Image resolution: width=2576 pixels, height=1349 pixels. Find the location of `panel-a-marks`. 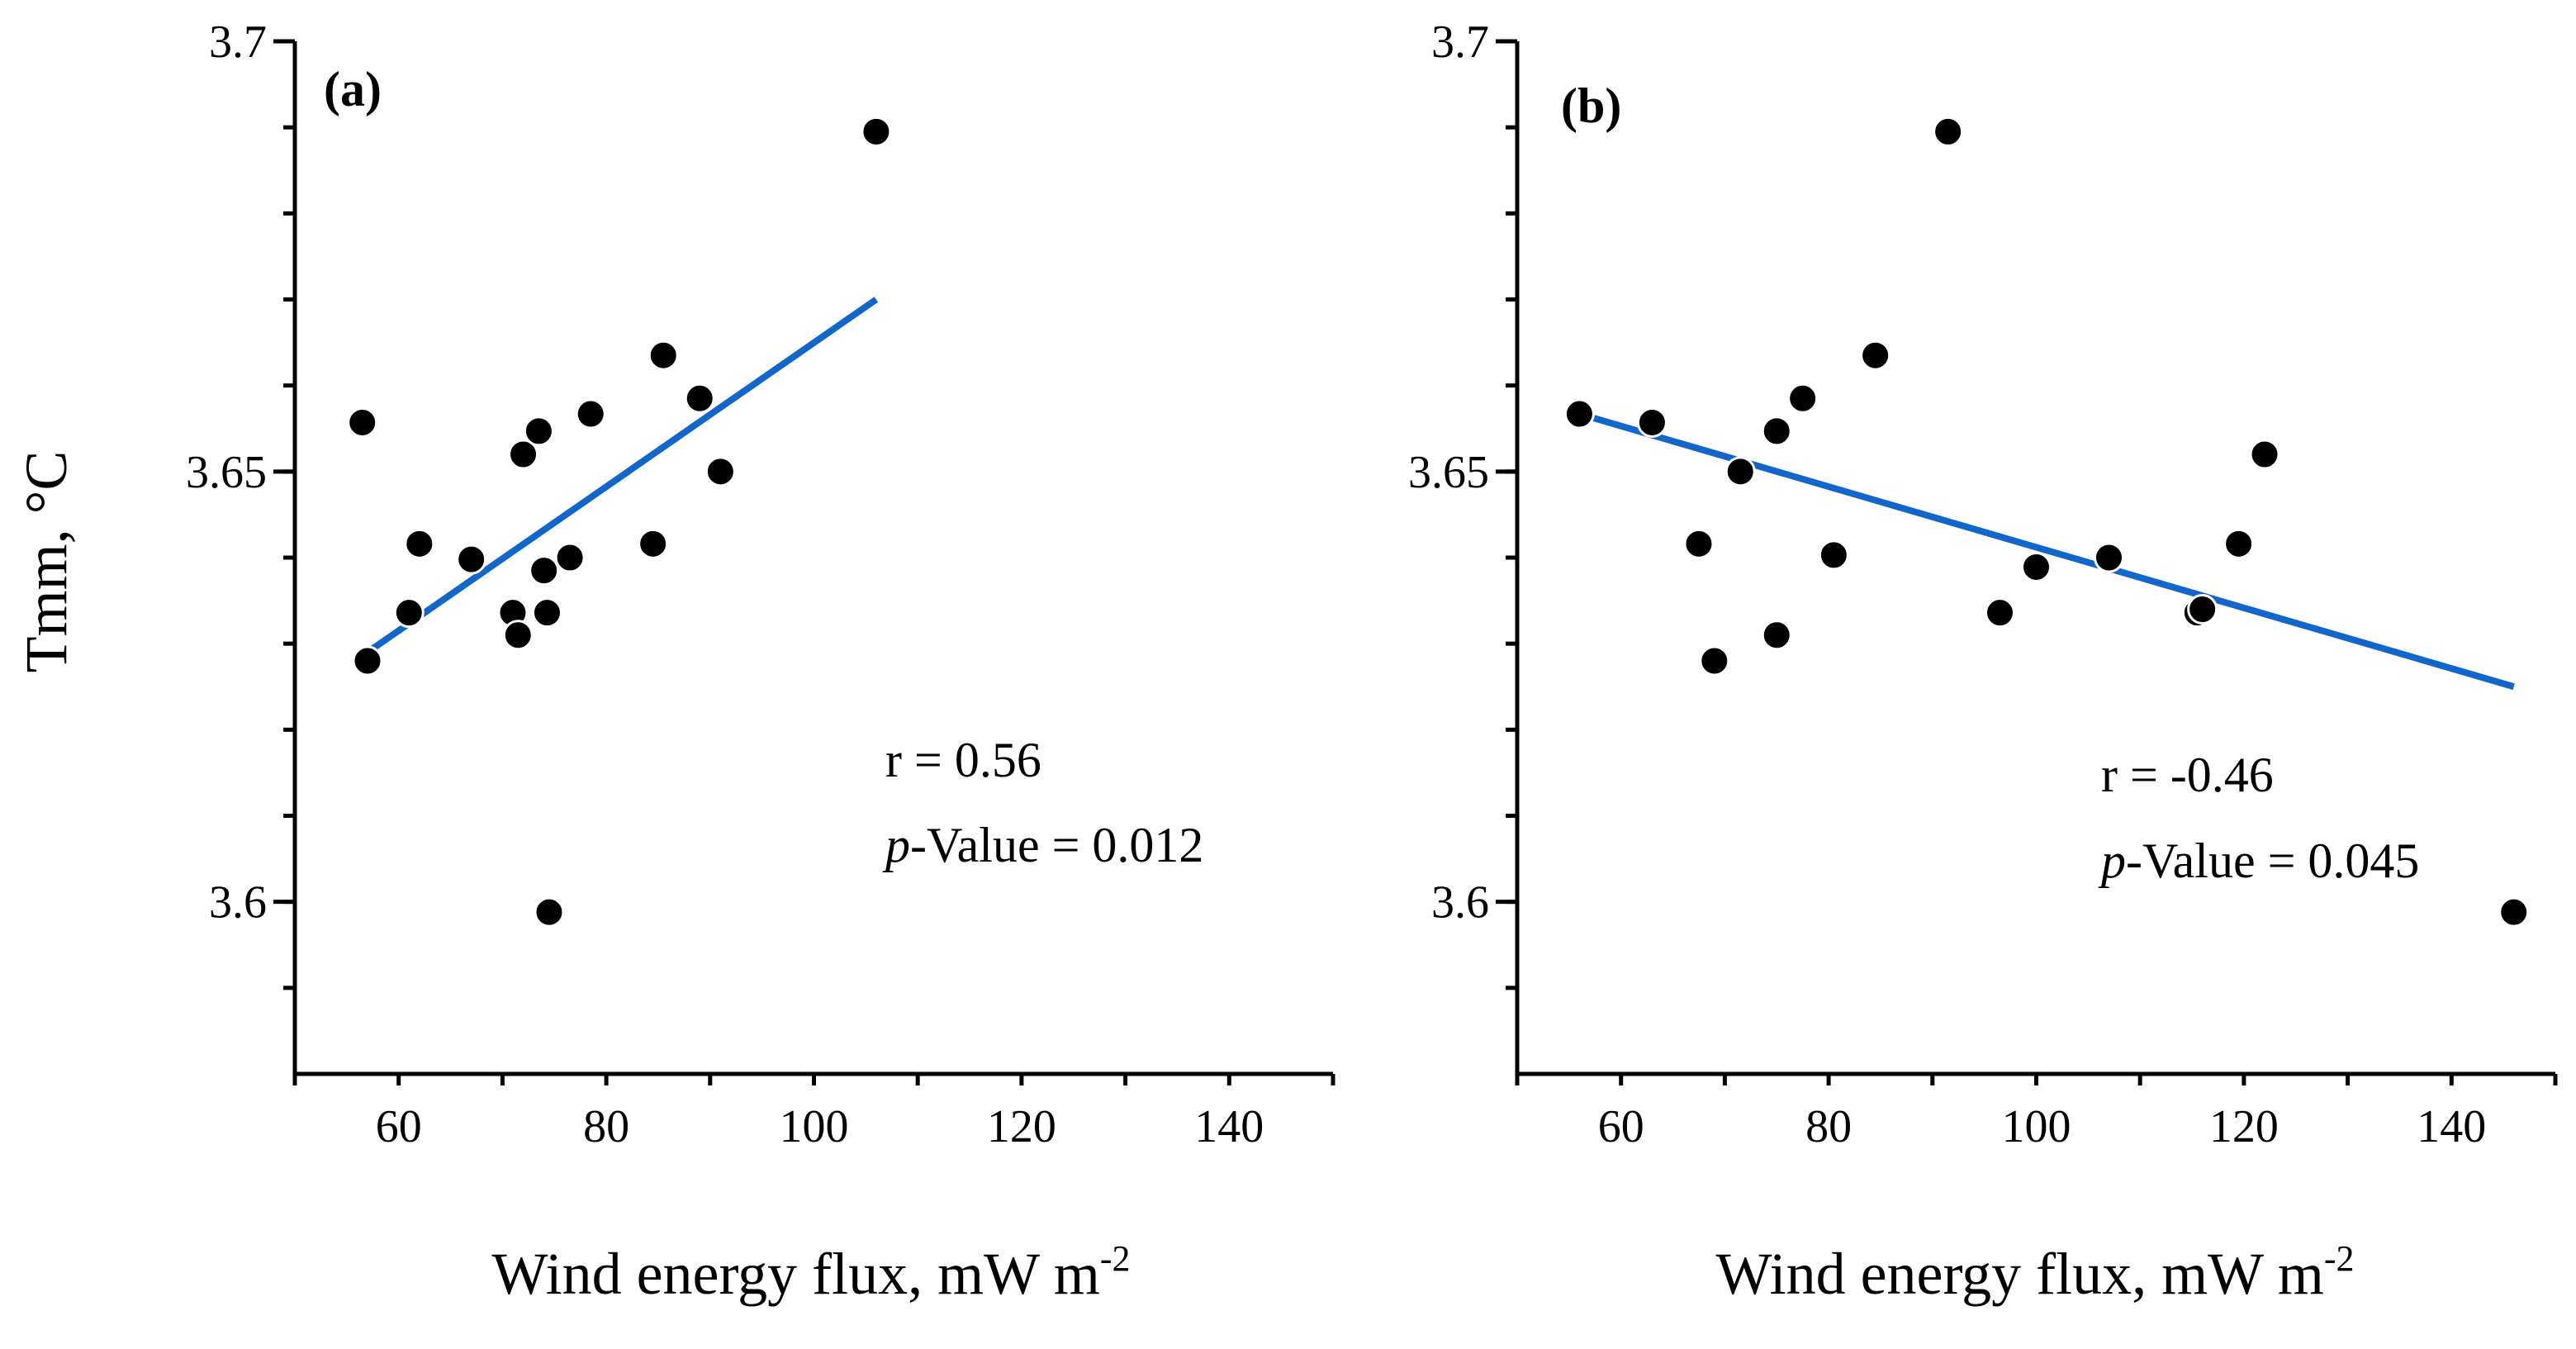

panel-a-marks is located at coordinates (619, 522).